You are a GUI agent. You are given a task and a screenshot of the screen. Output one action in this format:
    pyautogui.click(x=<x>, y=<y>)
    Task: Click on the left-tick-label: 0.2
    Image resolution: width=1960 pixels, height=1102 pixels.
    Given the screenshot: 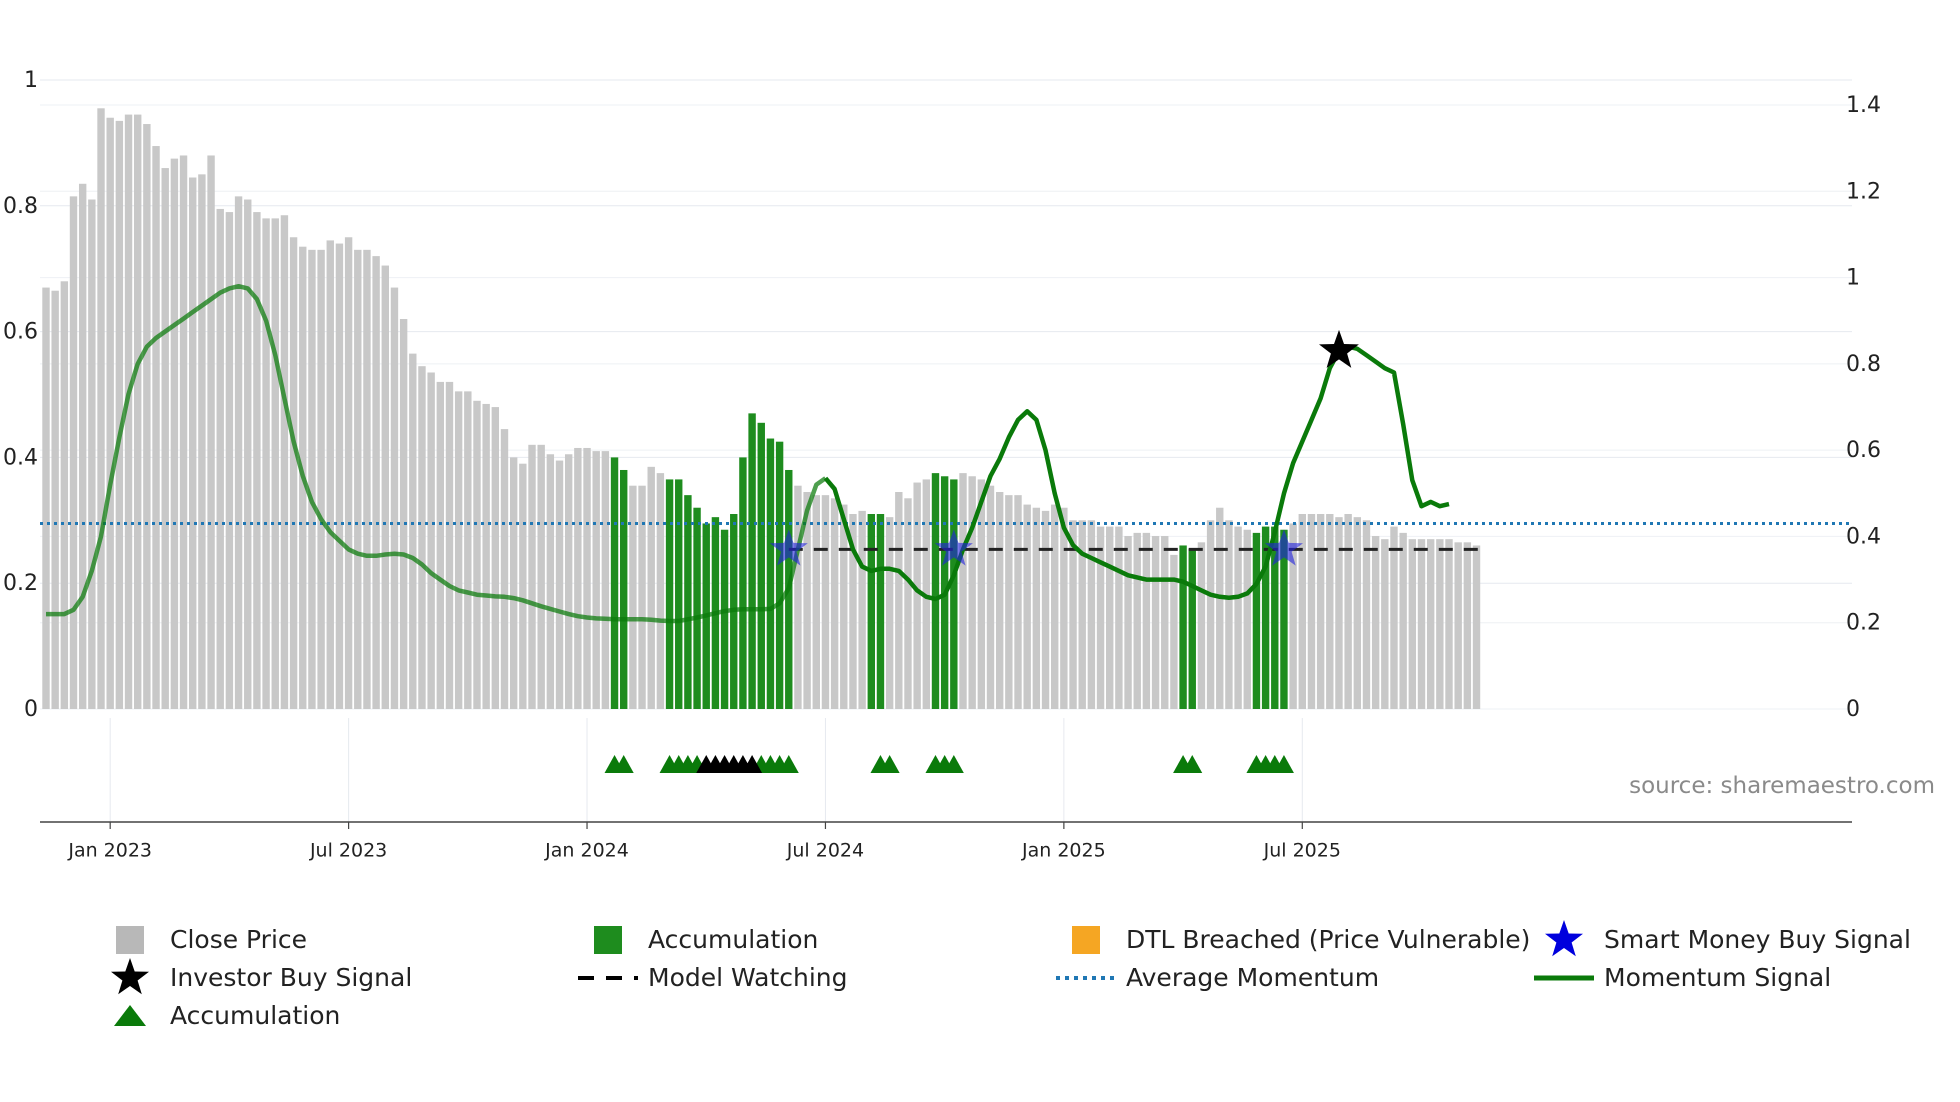 What is the action you would take?
    pyautogui.click(x=20, y=583)
    